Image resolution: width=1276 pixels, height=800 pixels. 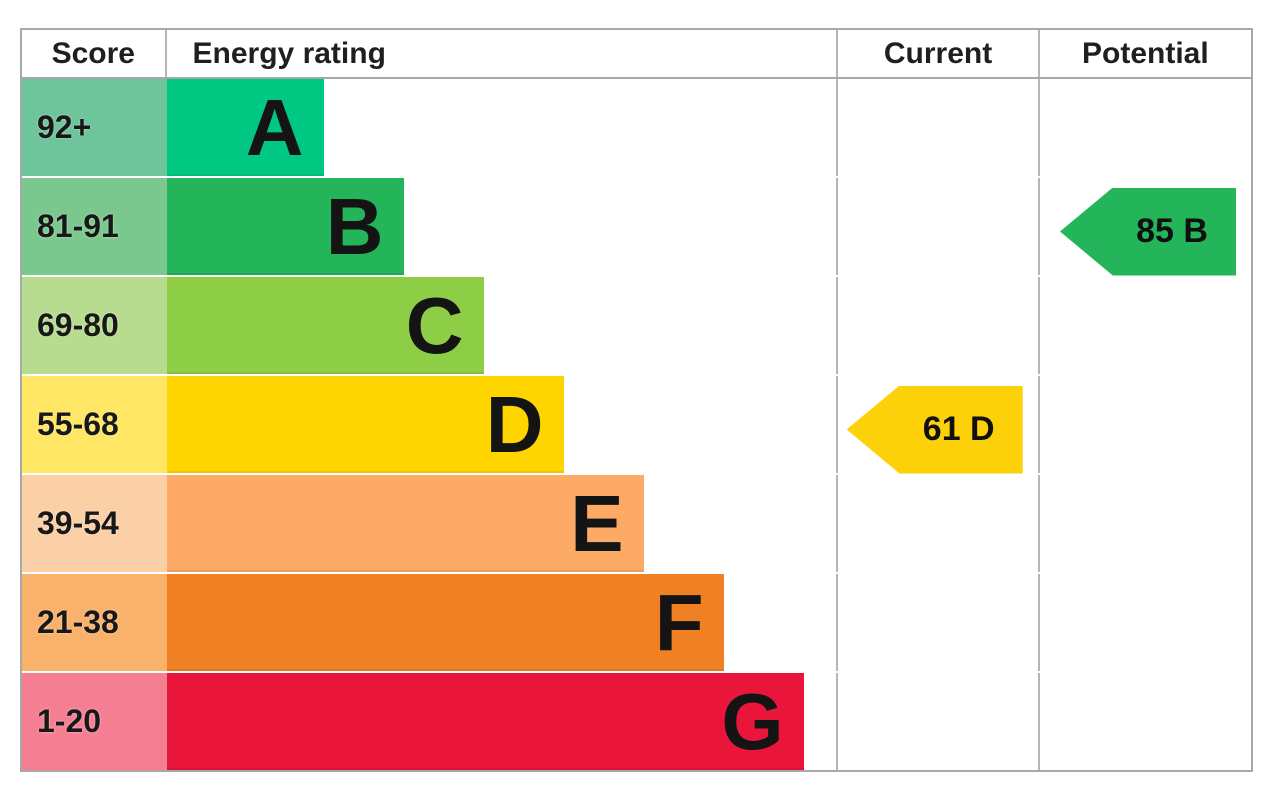 I want to click on score-cell: 81-91, so click(x=94, y=226).